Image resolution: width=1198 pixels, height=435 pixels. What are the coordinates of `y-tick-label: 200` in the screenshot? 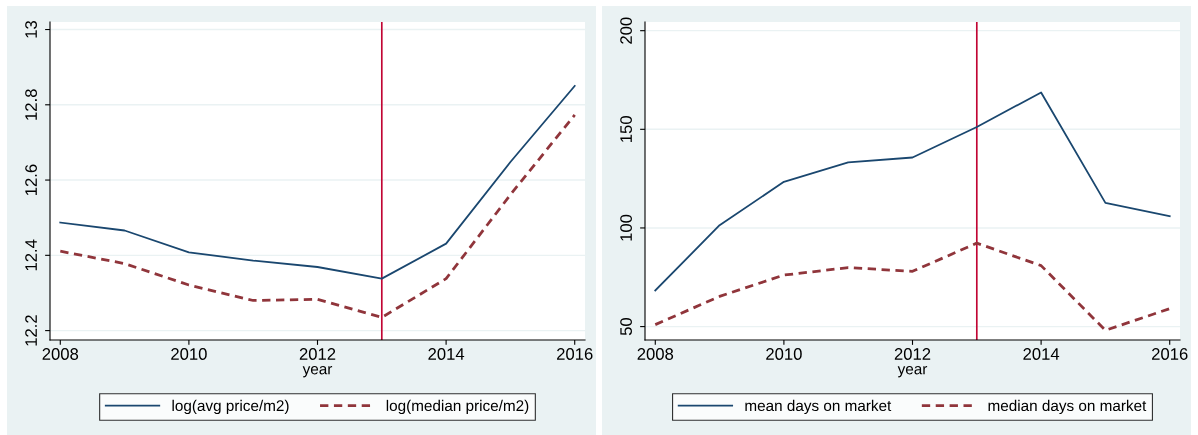 It's located at (626, 30).